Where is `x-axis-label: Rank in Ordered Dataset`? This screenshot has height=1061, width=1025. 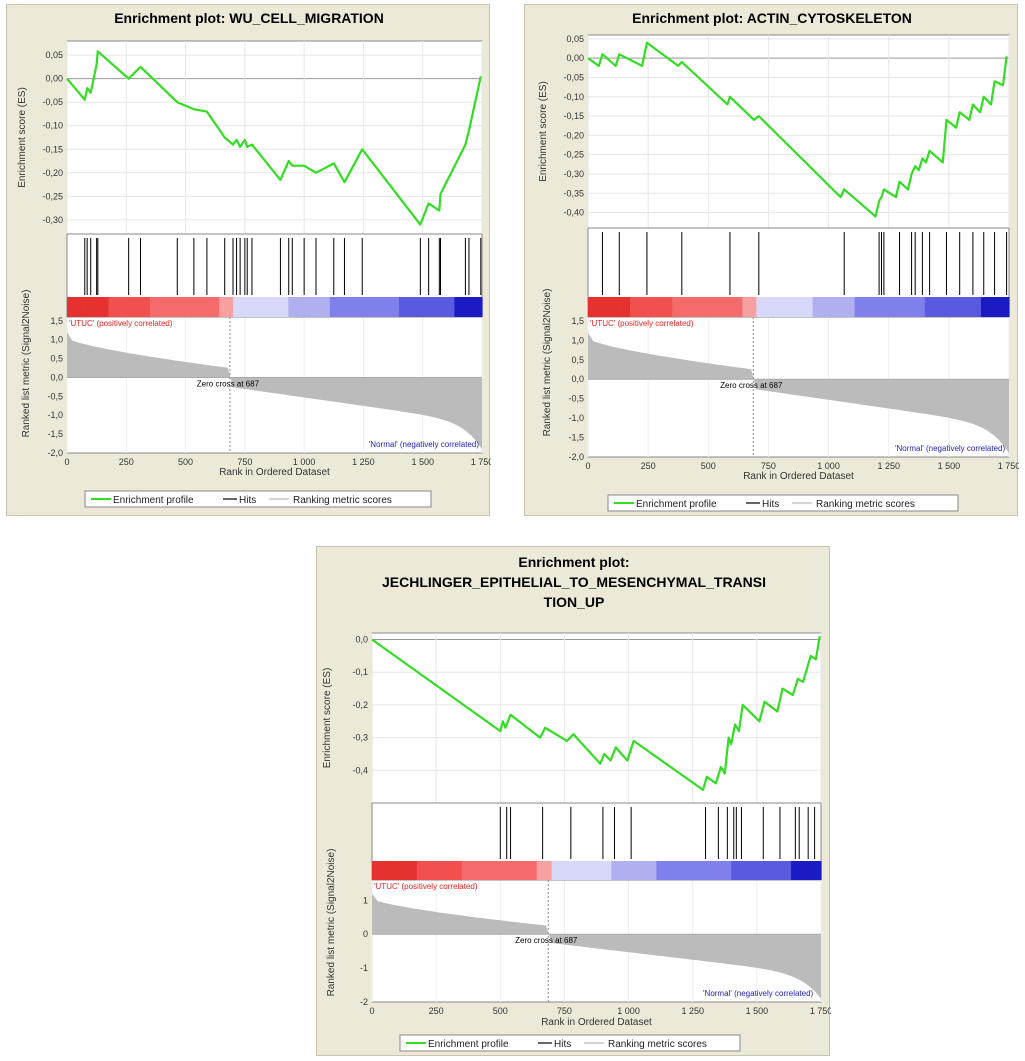 x-axis-label: Rank in Ordered Dataset is located at coordinates (798, 476).